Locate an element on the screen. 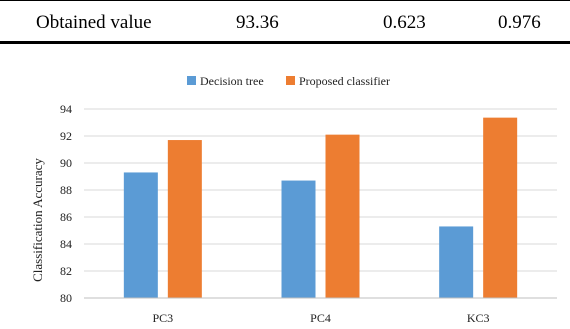 This screenshot has width=570, height=329. table-cell-label: Obtained value is located at coordinates (94, 22).